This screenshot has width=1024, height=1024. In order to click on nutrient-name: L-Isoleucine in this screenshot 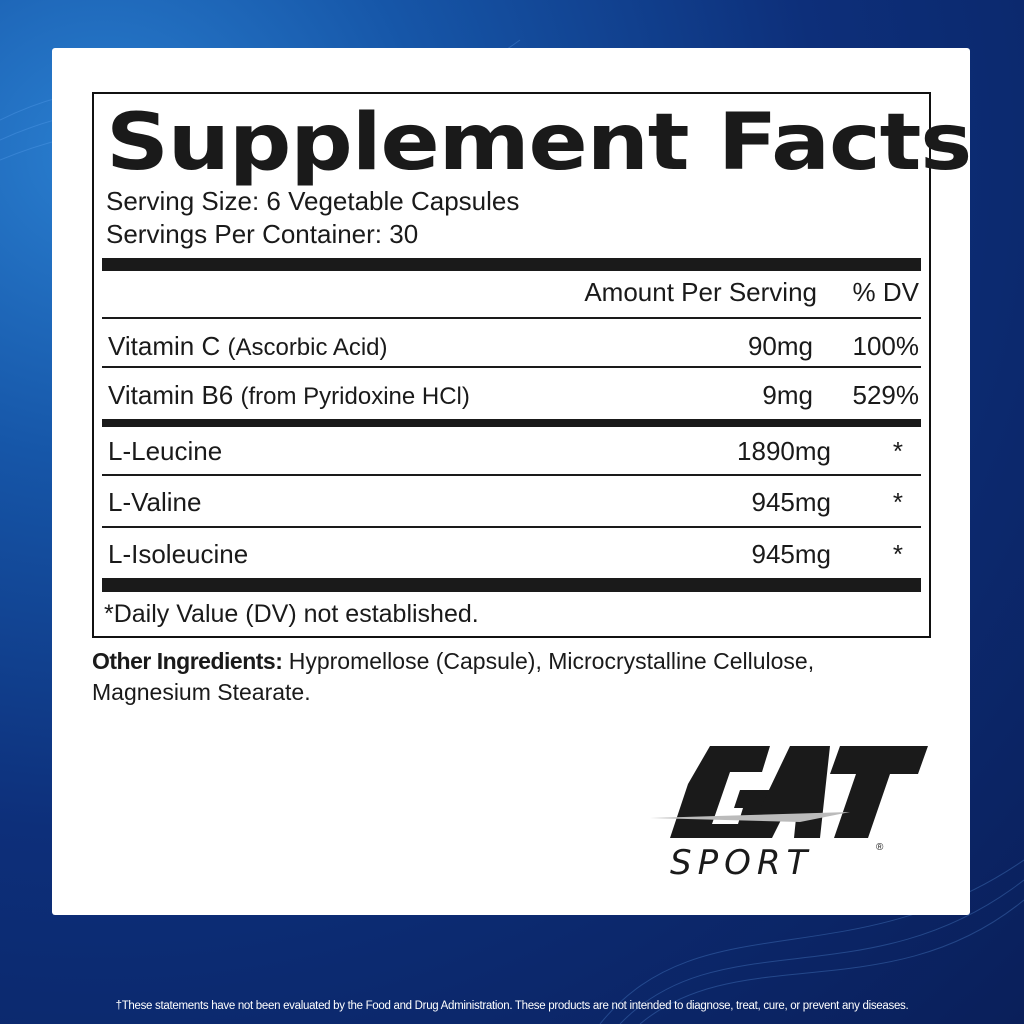, I will do `click(178, 554)`.